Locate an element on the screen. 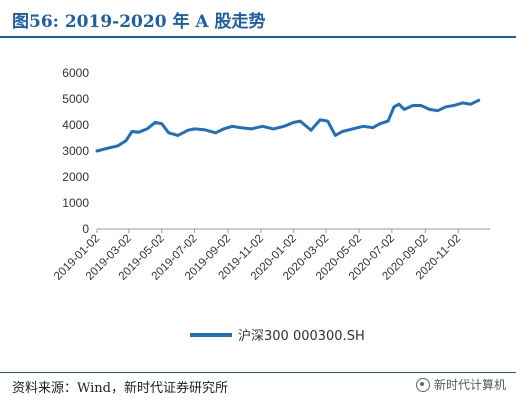  y-tick-label: 5000 is located at coordinates (75, 99).